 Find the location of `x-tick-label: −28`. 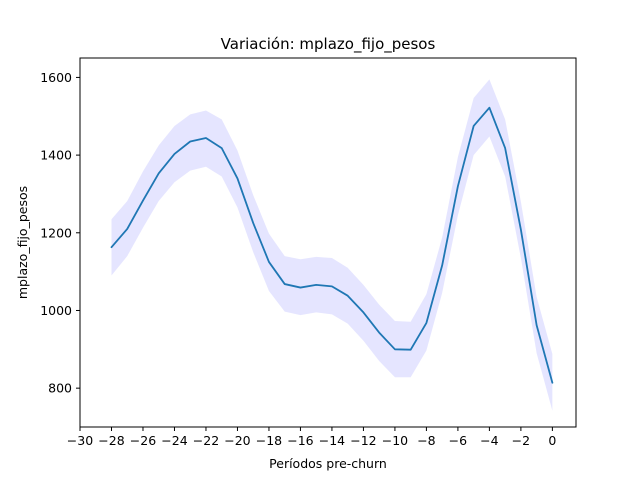

x-tick-label: −28 is located at coordinates (111, 440).